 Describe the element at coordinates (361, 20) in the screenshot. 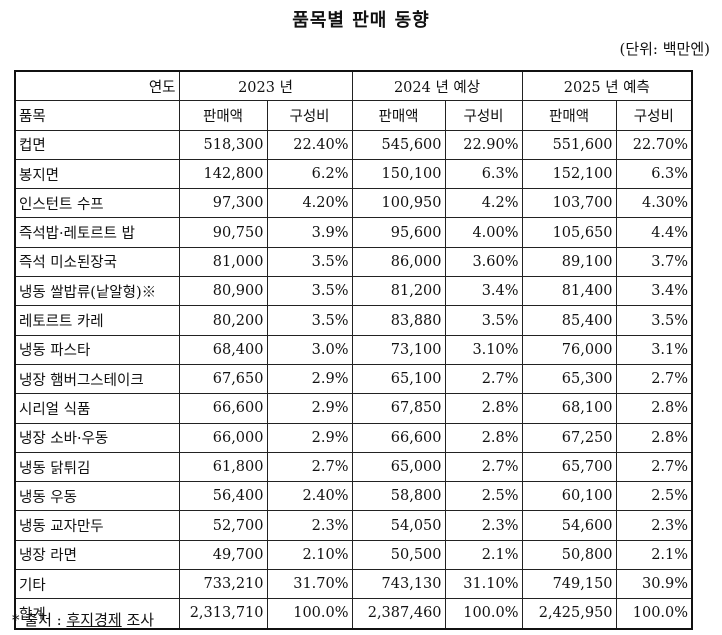

I see `page-title: 품목별 판매 동향` at that location.